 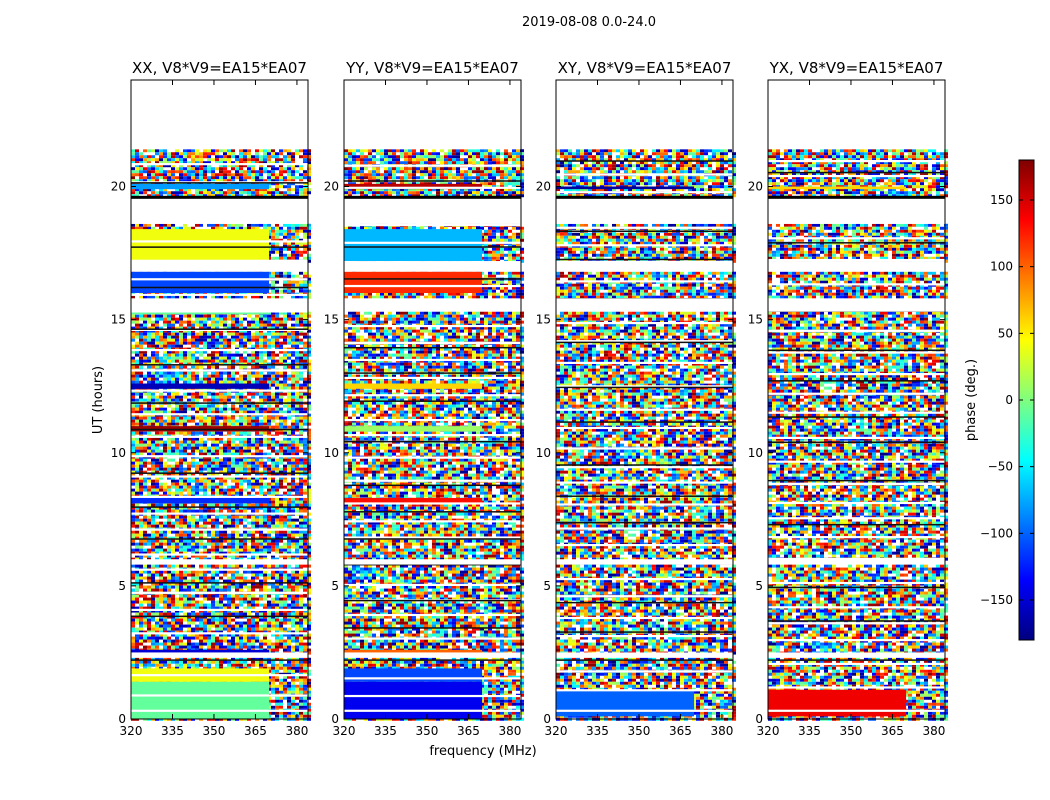 I want to click on colorbar-tick-label: −100, so click(x=996, y=533).